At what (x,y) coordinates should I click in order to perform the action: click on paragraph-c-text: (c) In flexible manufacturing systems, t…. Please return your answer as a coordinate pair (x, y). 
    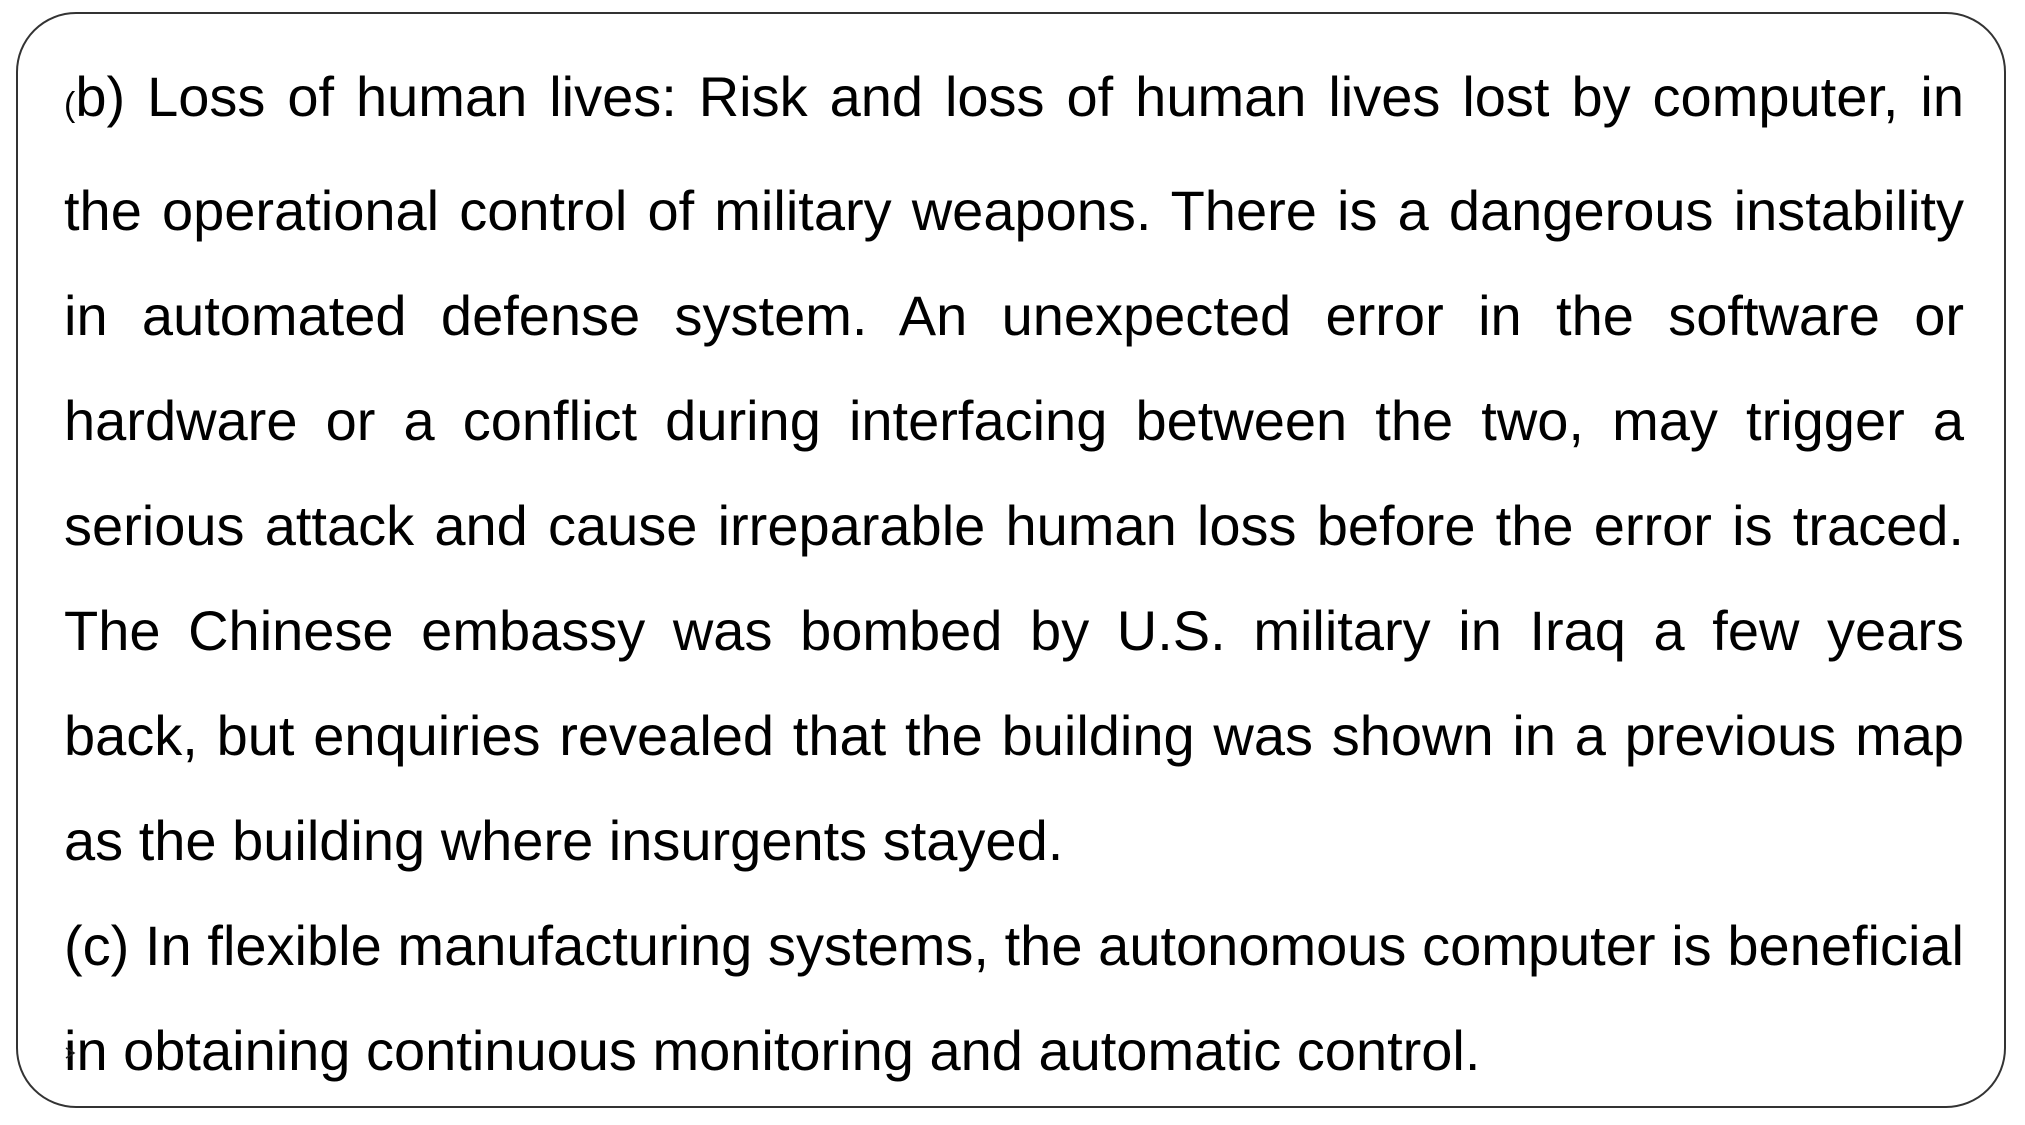
    Looking at the image, I should click on (1014, 998).